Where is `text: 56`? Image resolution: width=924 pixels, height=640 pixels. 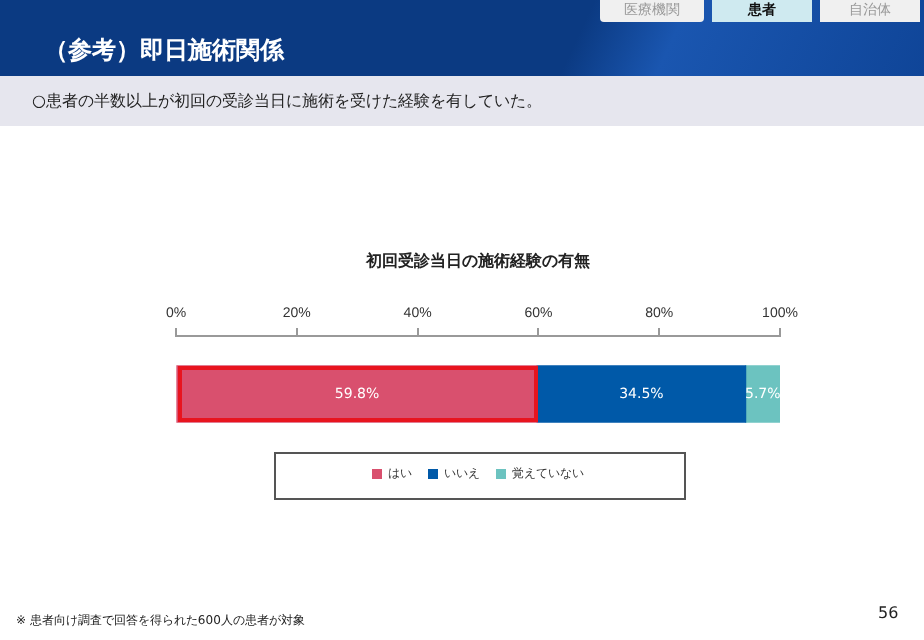
text: 56 is located at coordinates (888, 613).